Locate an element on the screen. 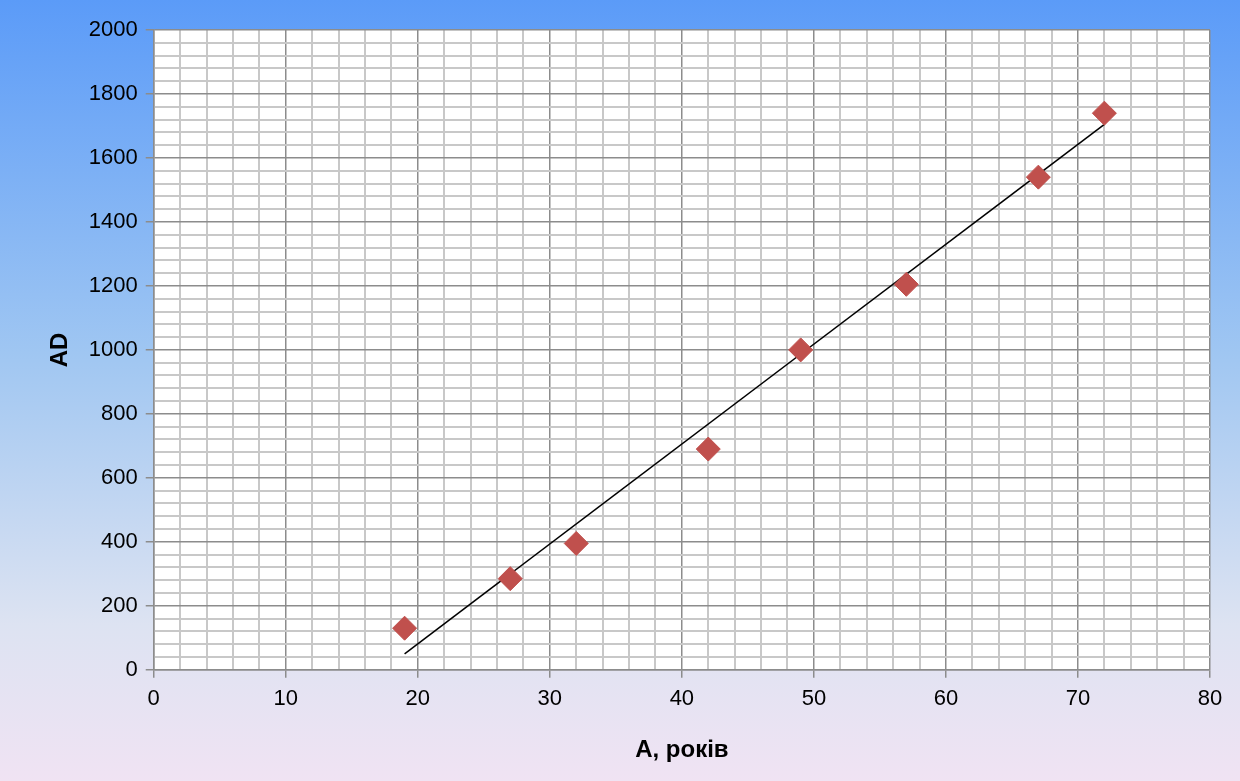  x-tick-label: 10 is located at coordinates (286, 698).